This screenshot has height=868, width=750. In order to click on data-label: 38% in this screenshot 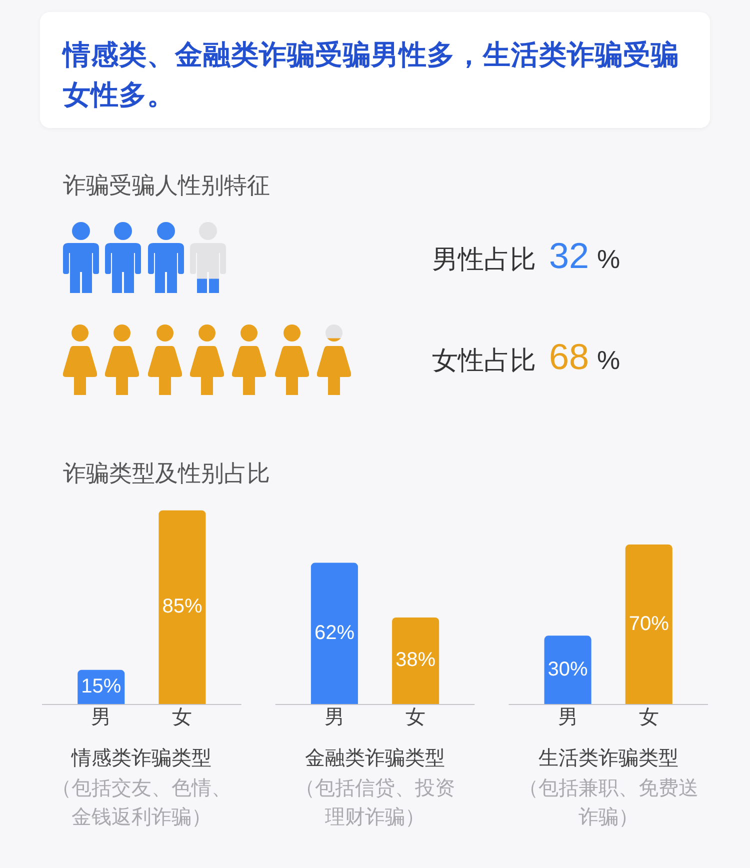, I will do `click(416, 660)`.